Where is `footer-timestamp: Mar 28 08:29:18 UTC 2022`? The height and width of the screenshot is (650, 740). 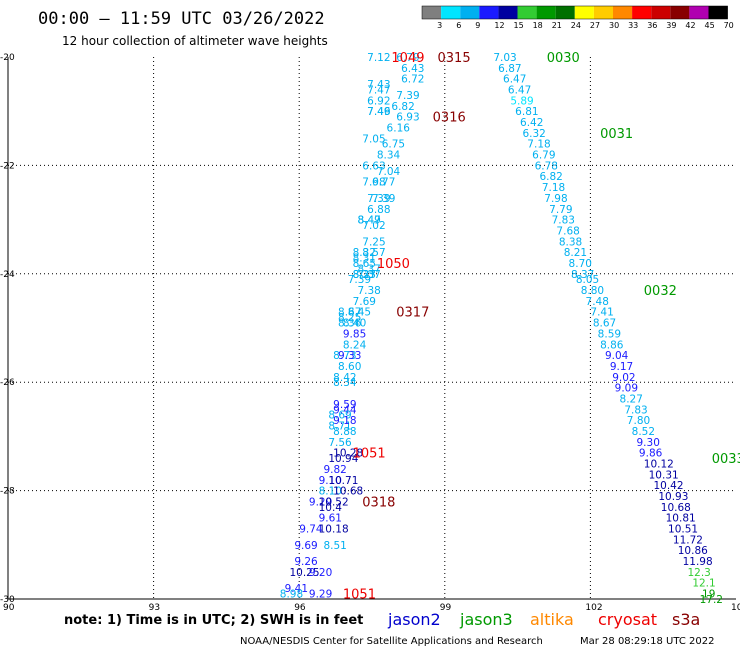
footer-timestamp: Mar 28 08:29:18 UTC 2022 is located at coordinates (647, 641).